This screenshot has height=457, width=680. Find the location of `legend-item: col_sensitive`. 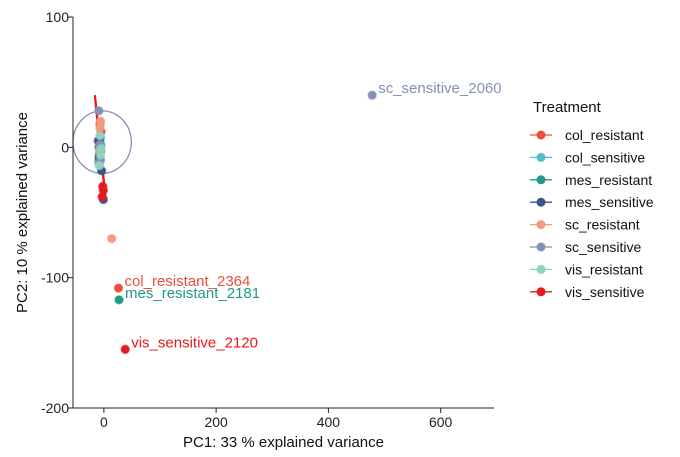

legend-item: col_sensitive is located at coordinates (587, 157).